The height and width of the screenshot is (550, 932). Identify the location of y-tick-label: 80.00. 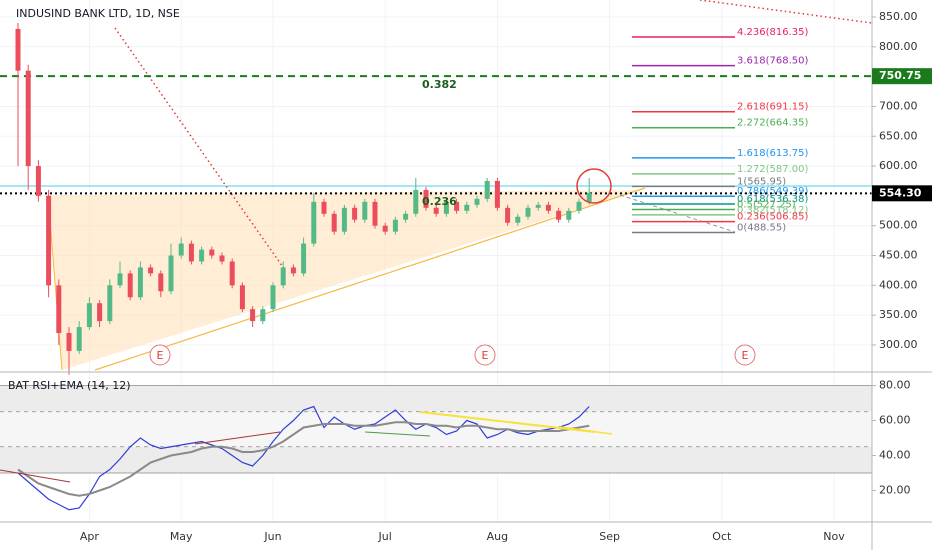
(895, 385).